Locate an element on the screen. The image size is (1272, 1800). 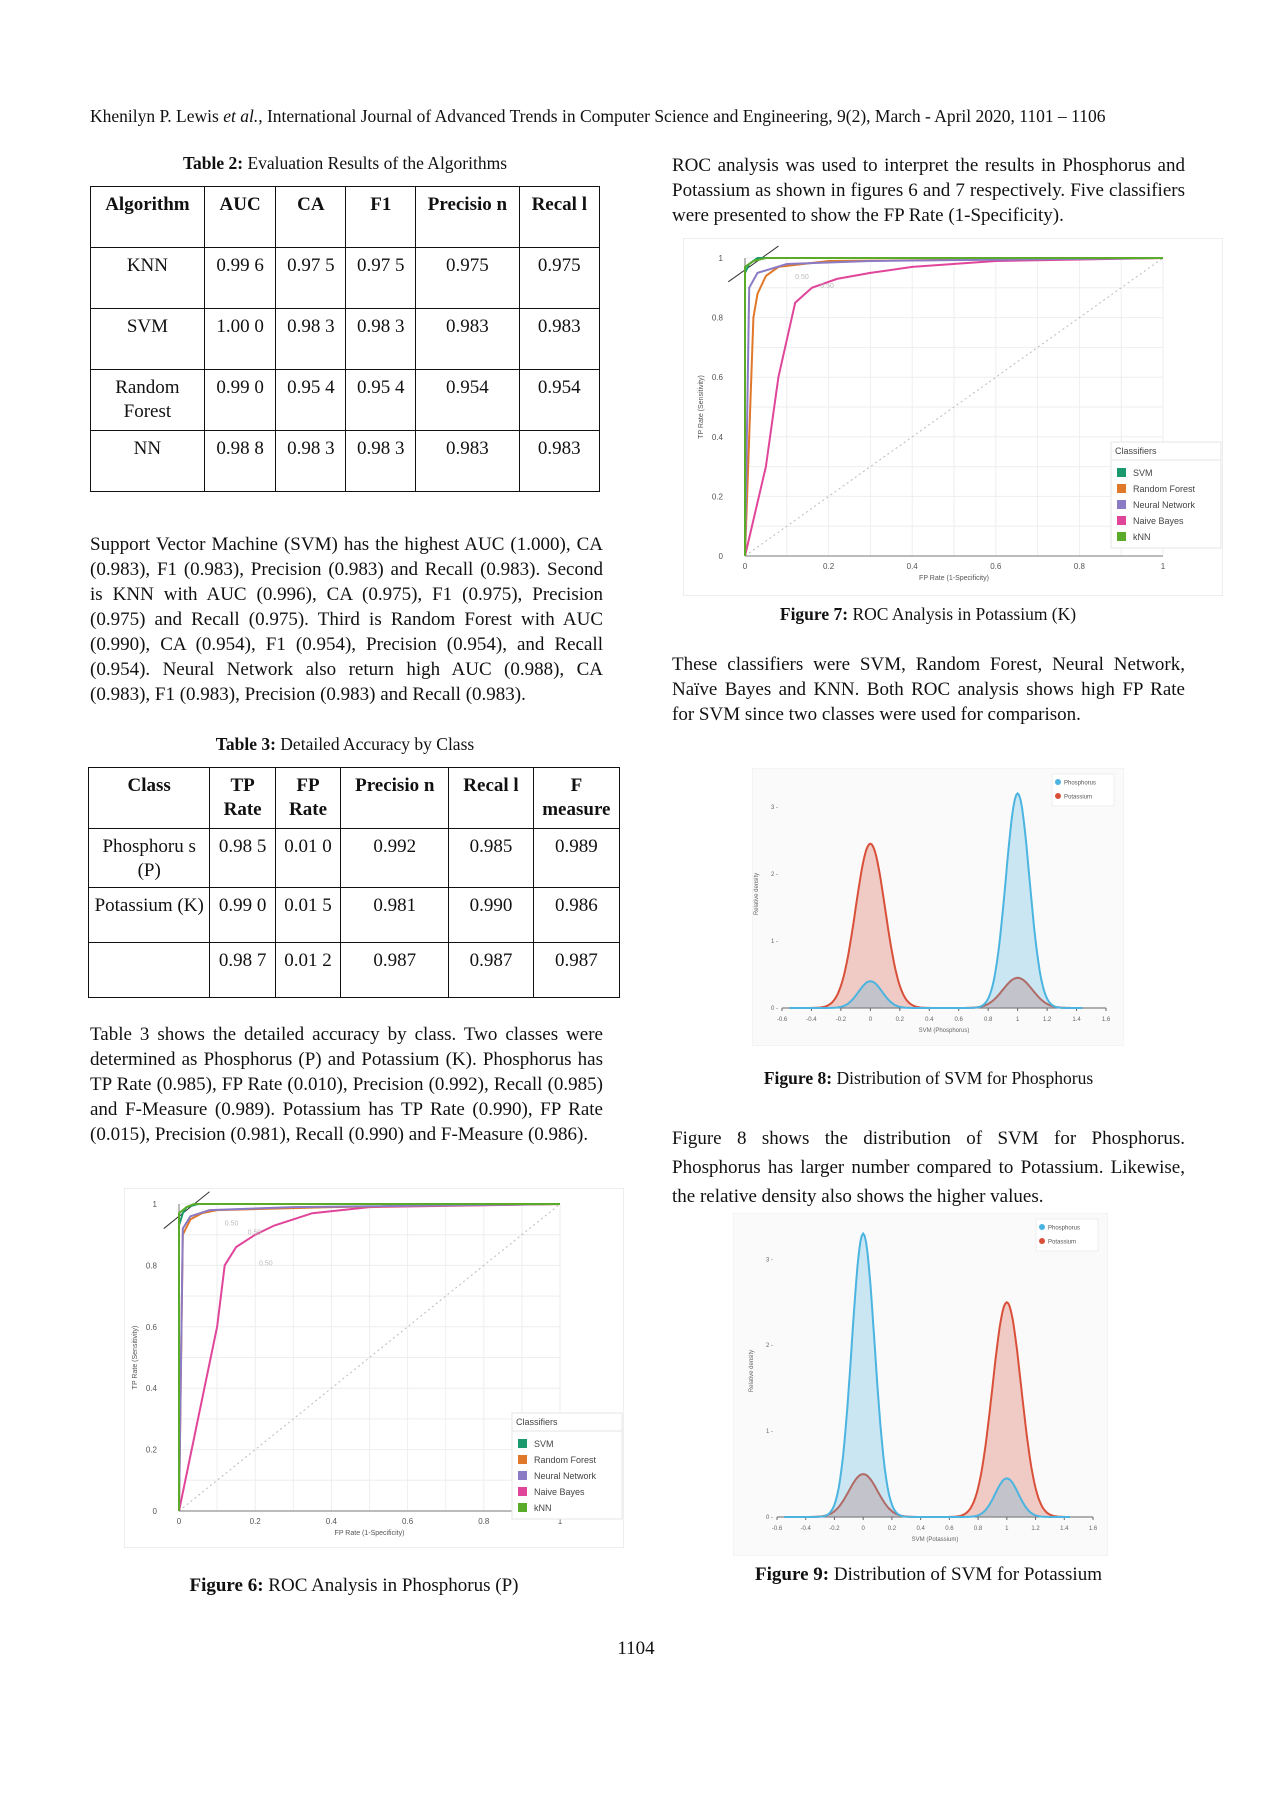
table3-header-cell: Recal l is located at coordinates (491, 798).